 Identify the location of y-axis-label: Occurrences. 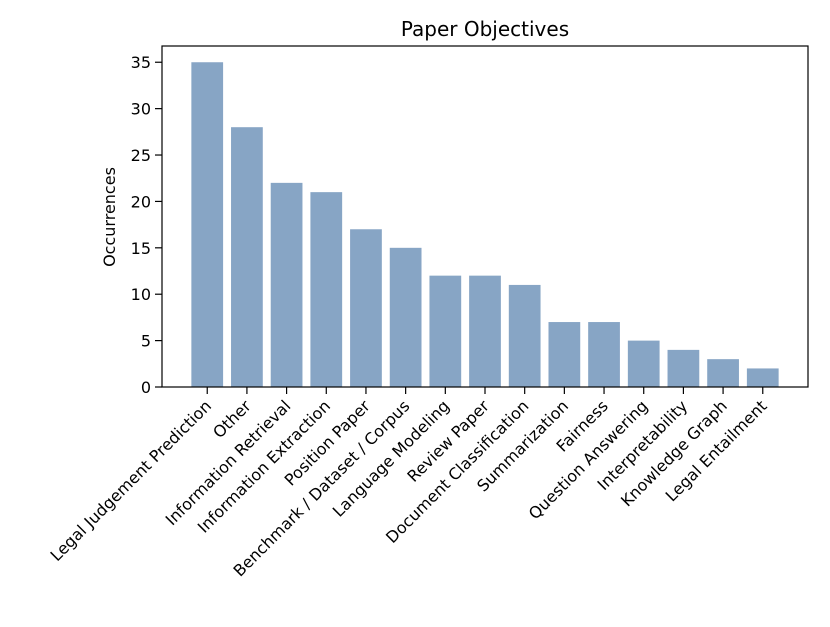
(109, 217).